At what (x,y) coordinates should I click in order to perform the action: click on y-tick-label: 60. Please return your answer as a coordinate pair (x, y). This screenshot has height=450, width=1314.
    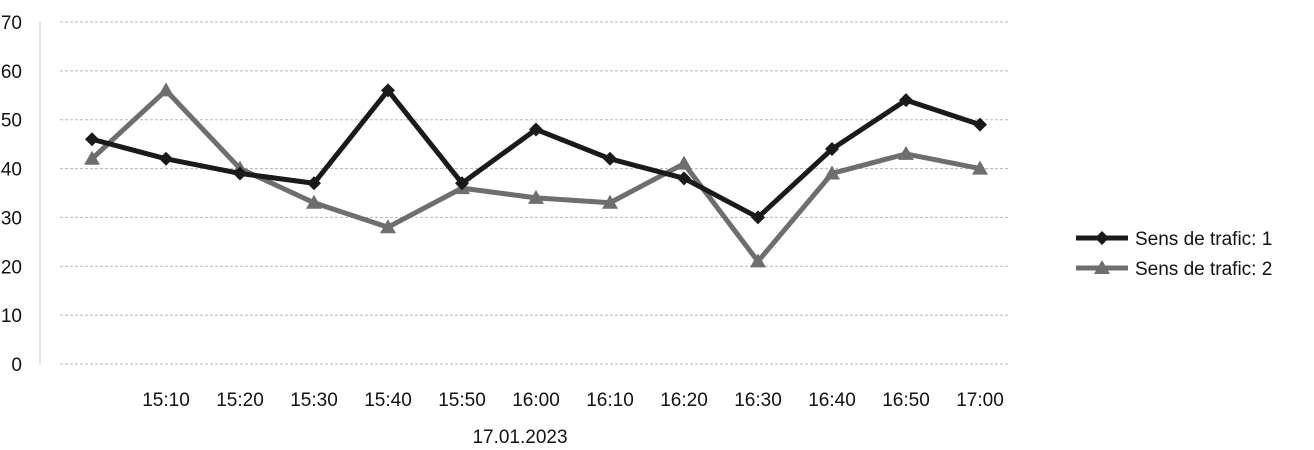
    Looking at the image, I should click on (11, 72).